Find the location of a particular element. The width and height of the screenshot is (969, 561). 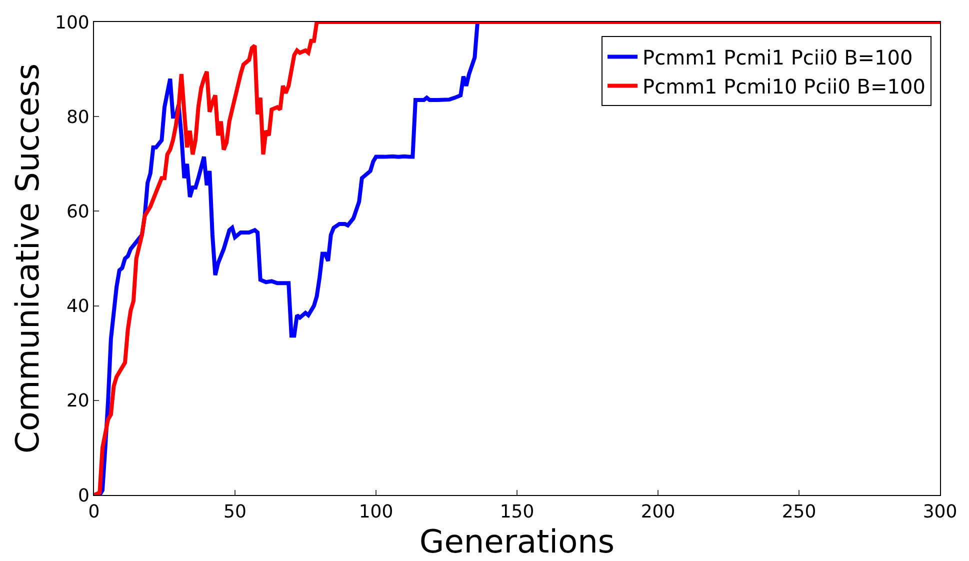

x-tick-label: 150 is located at coordinates (517, 512).